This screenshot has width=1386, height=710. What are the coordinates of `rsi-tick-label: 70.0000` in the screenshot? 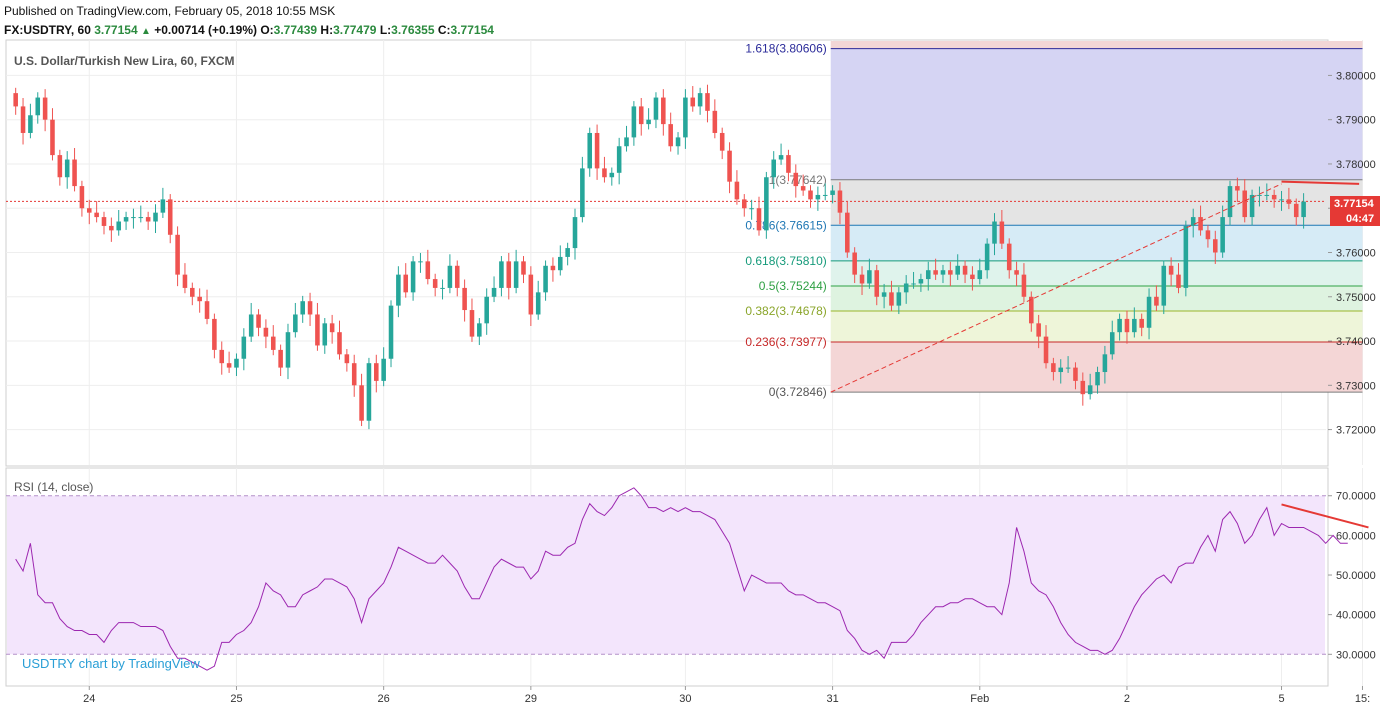 It's located at (1356, 497).